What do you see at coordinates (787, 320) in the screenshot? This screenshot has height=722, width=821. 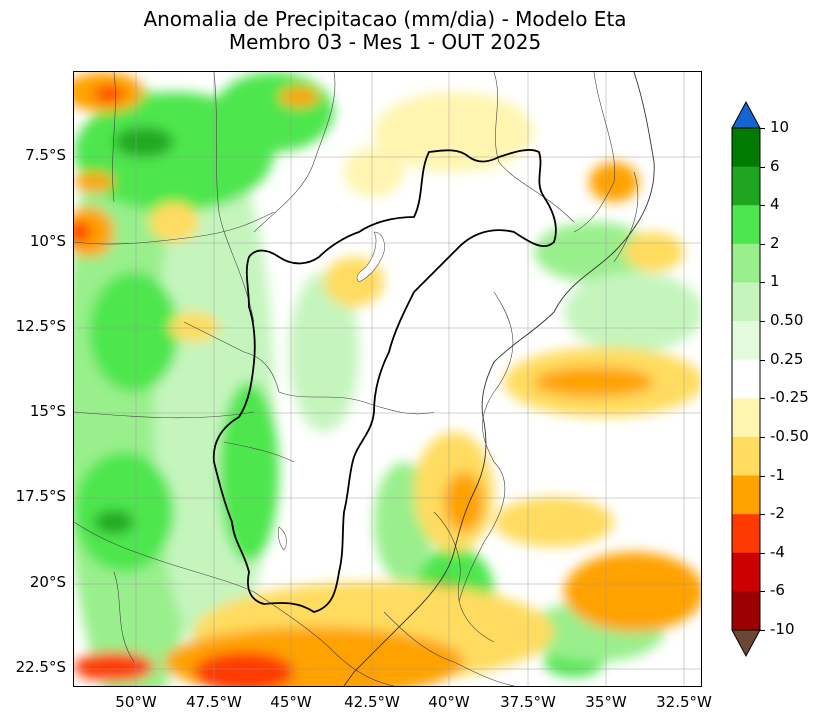 I see `colorbar-label: 0.50` at bounding box center [787, 320].